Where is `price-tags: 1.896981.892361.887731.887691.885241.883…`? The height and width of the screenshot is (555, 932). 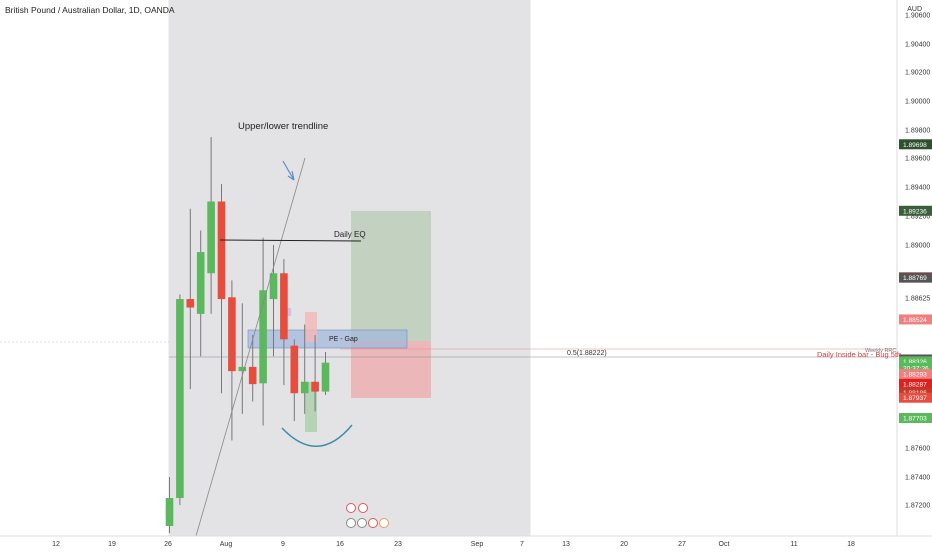 price-tags: 1.896981.892361.887731.887691.885241.883… is located at coordinates (915, 281).